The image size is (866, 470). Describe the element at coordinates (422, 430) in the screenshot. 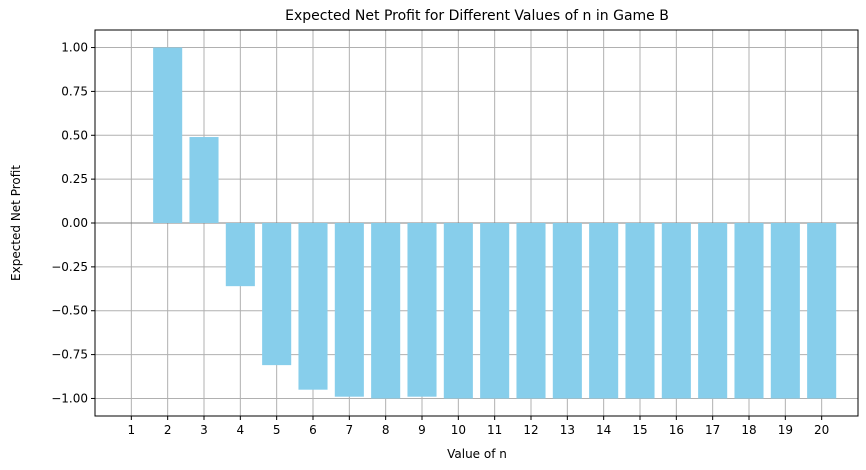

I see `x-tick-label: 9` at that location.